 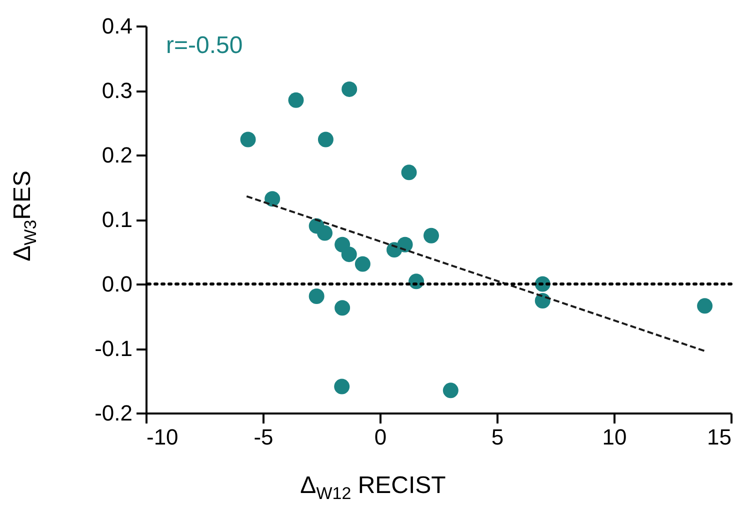 What do you see at coordinates (380, 437) in the screenshot?
I see `x-tick-label: 0` at bounding box center [380, 437].